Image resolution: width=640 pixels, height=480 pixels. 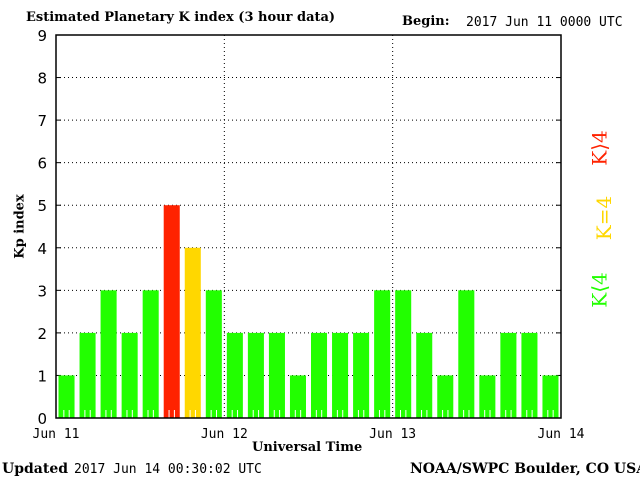 What do you see at coordinates (42, 121) in the screenshot?
I see `y-tick-label: 7` at bounding box center [42, 121].